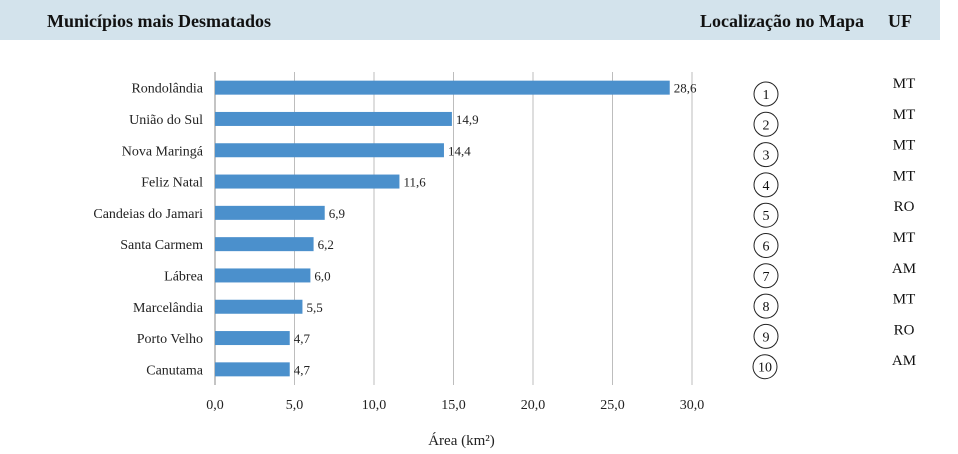 Image resolution: width=958 pixels, height=454 pixels. I want to click on data-label: 11,6, so click(414, 182).